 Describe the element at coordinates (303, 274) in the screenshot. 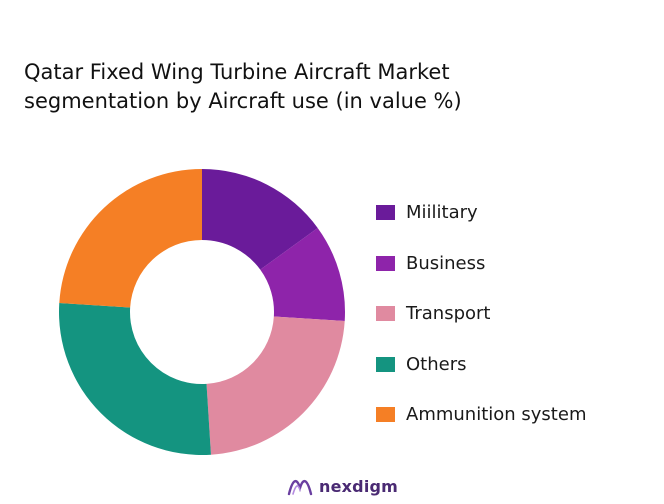

I see `donut-slice-business` at that location.